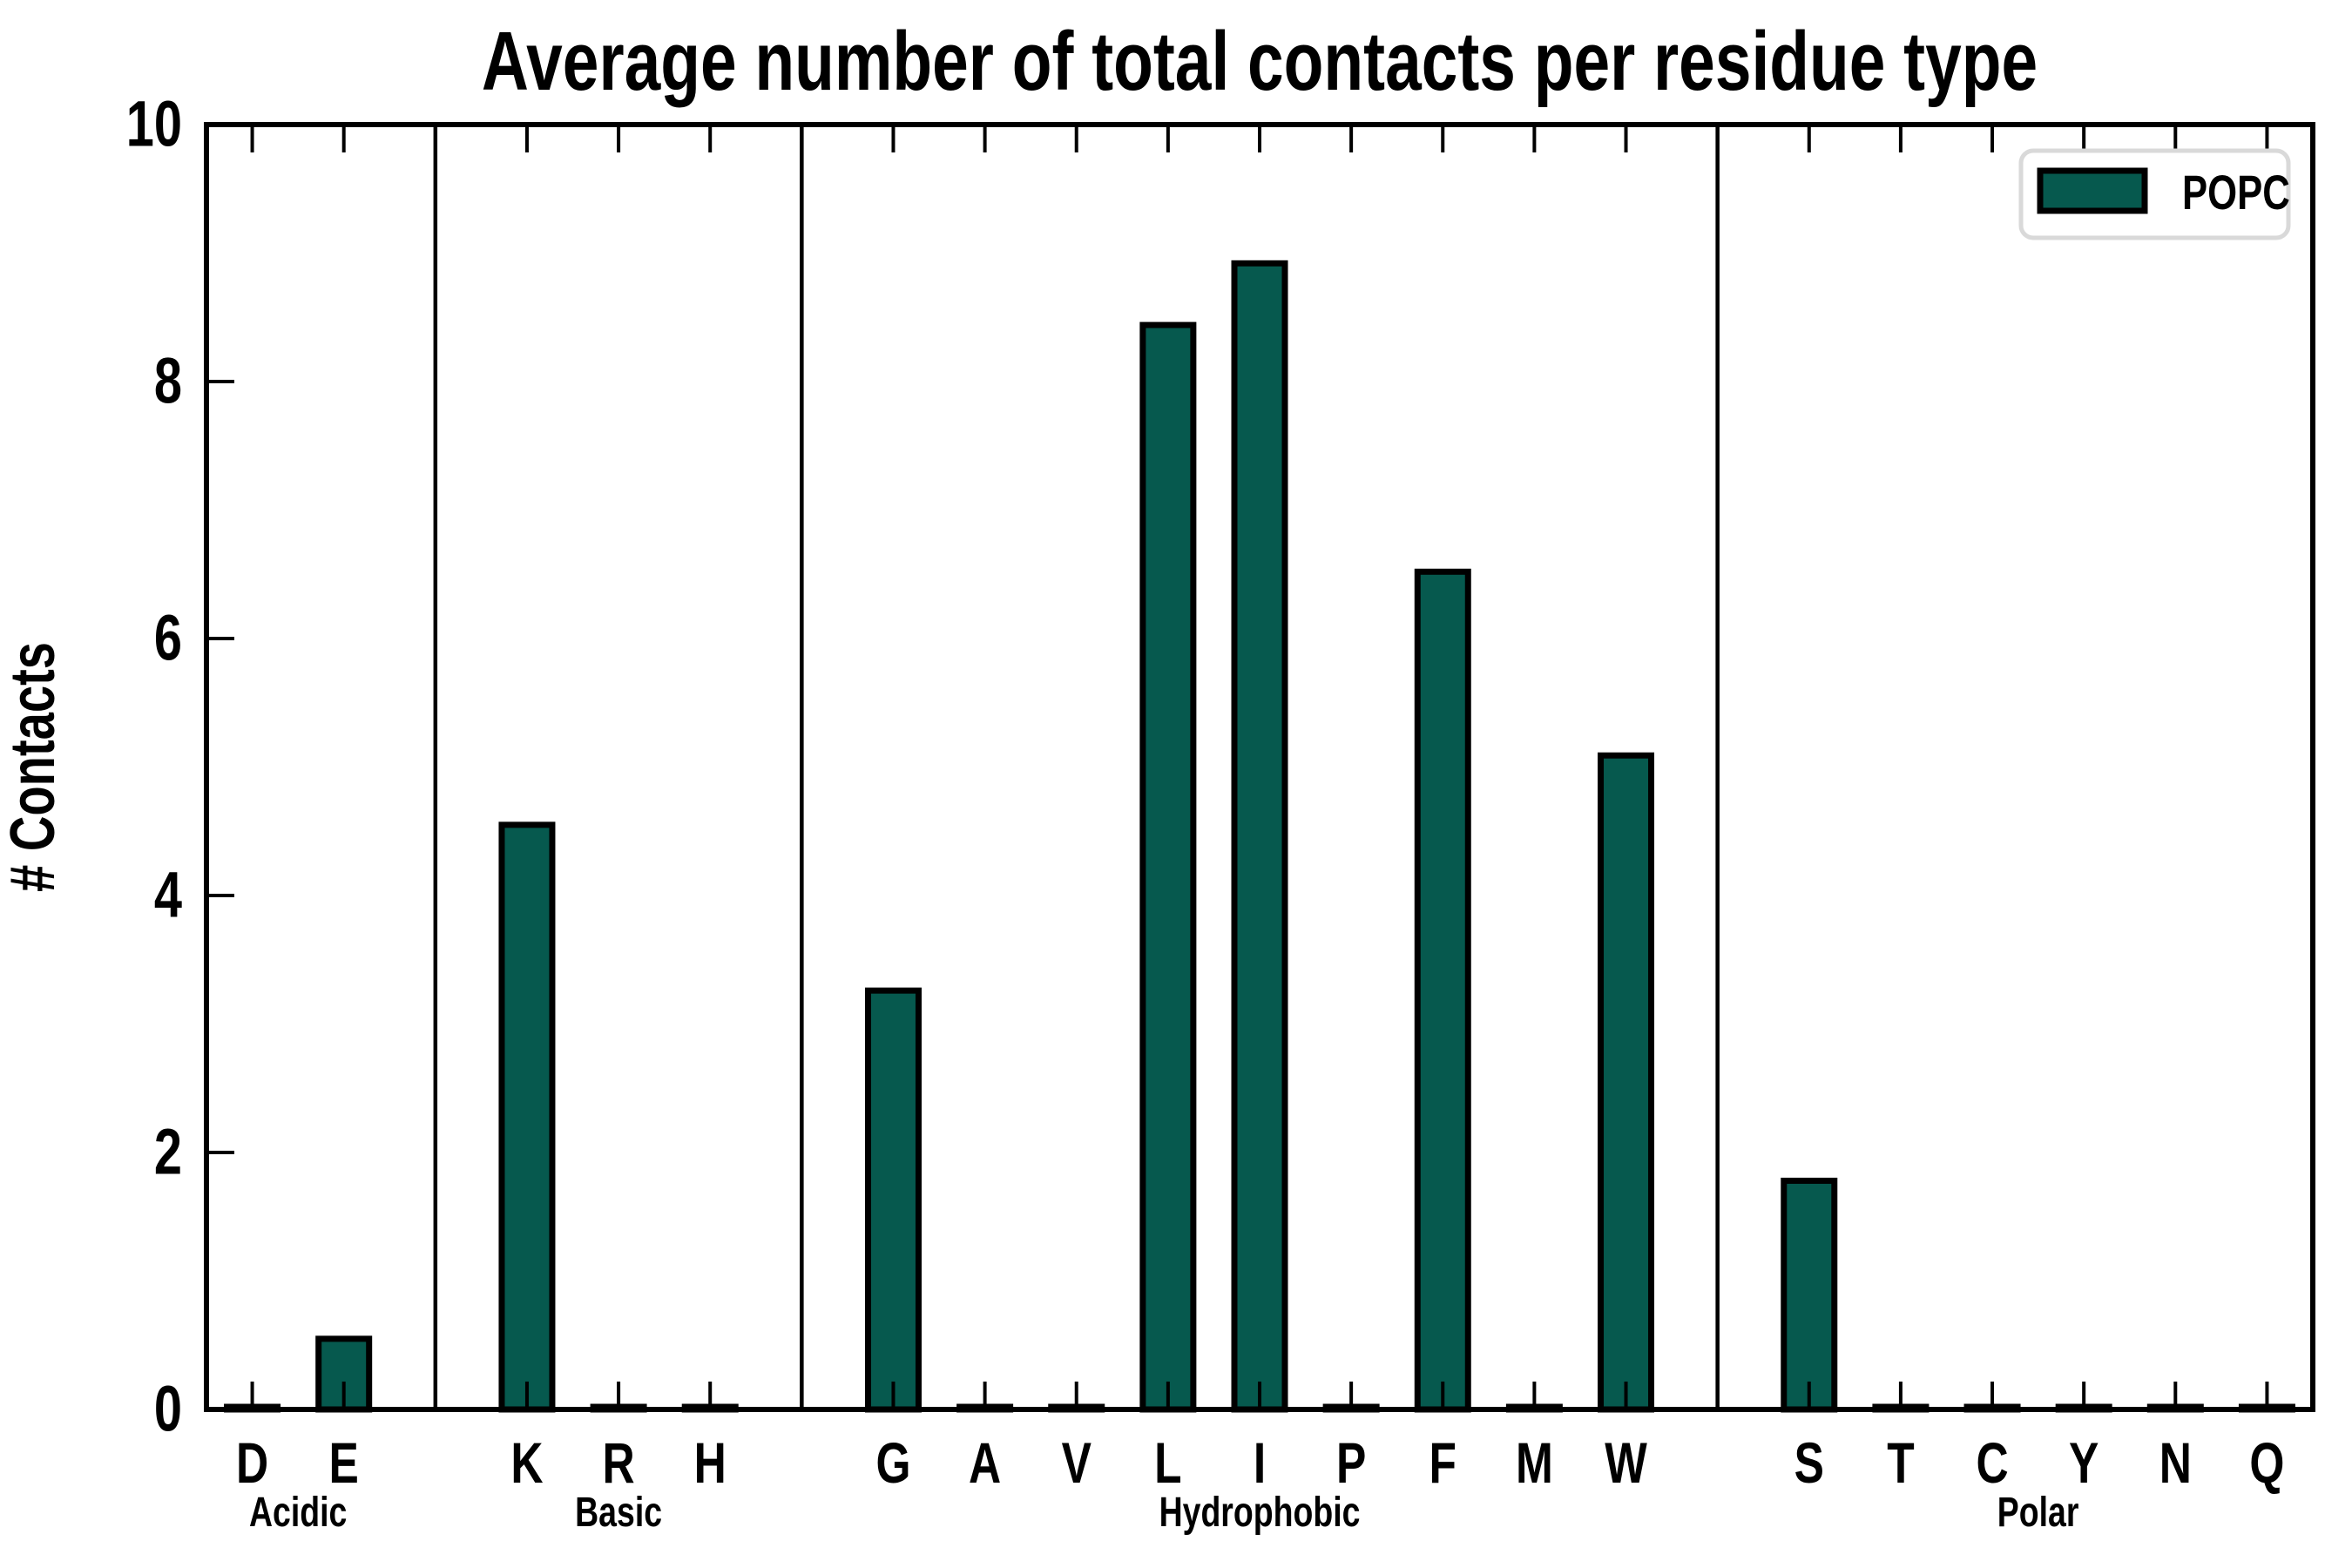  Describe the element at coordinates (168, 639) in the screenshot. I see `y-tick-label-6: 6` at that location.